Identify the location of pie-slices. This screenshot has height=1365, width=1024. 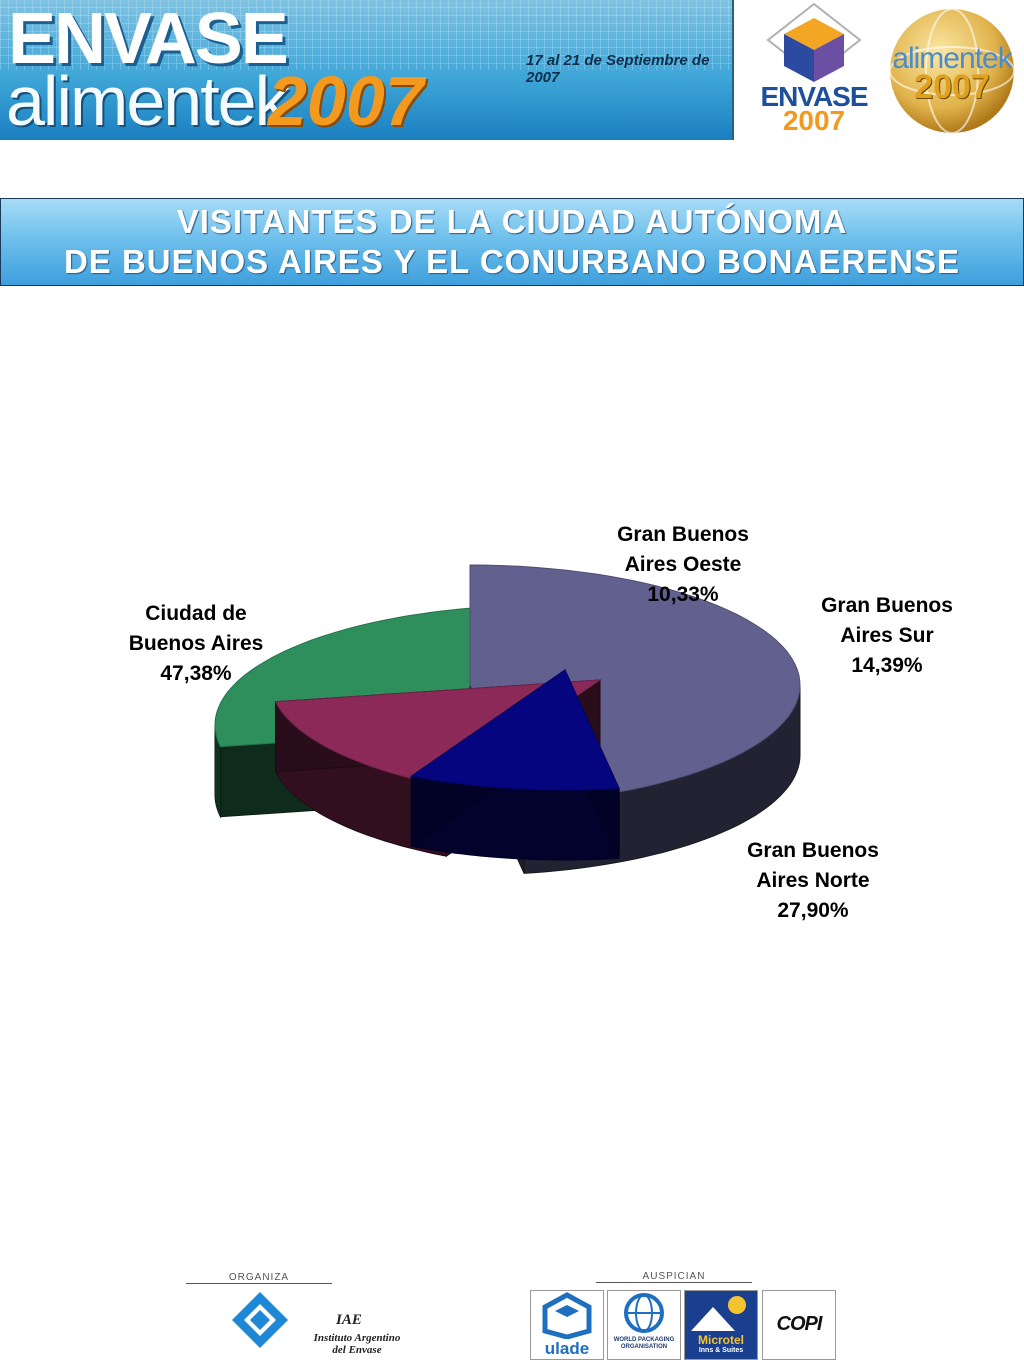
(507, 719).